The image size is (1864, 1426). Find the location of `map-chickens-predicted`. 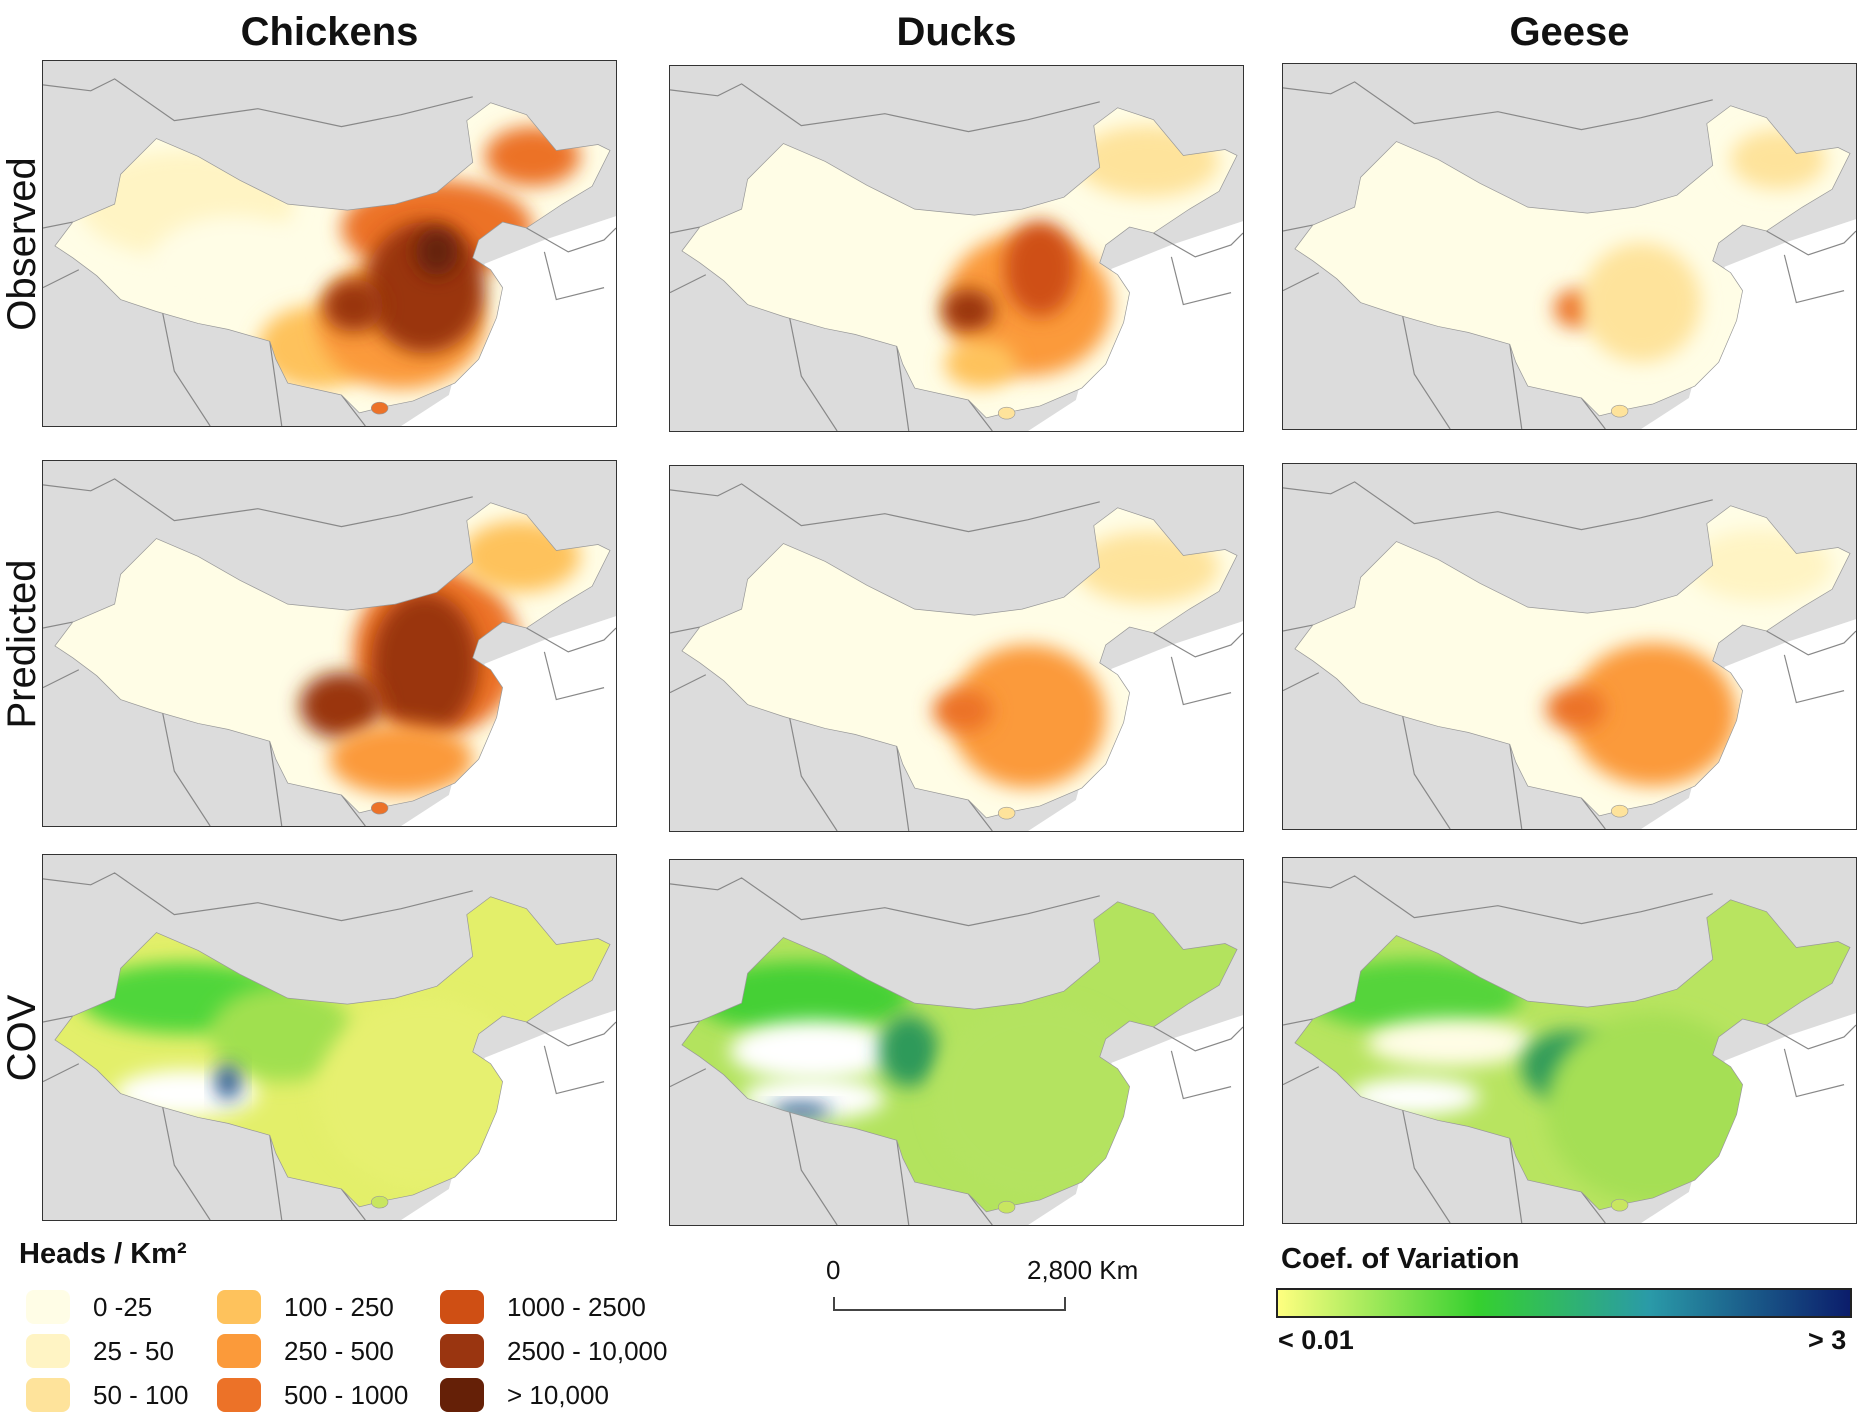

map-chickens-predicted is located at coordinates (329, 643).